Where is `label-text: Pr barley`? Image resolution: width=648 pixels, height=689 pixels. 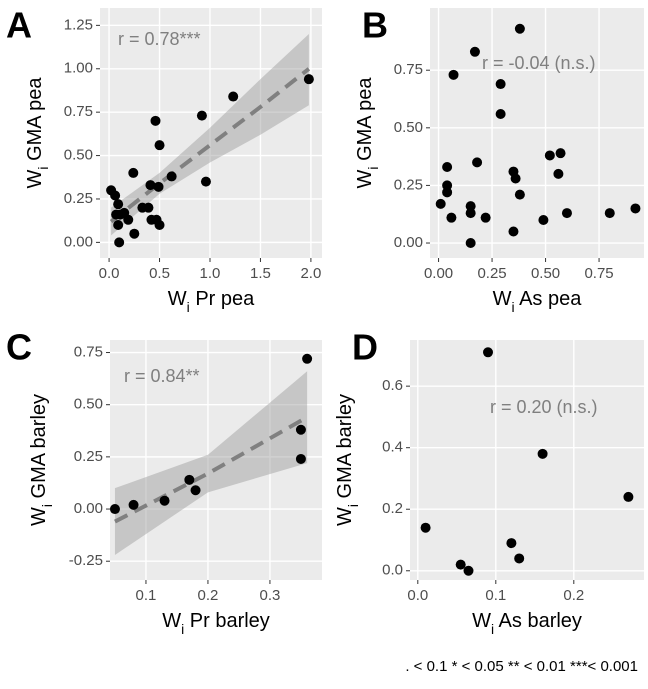 label-text: Pr barley is located at coordinates (227, 621).